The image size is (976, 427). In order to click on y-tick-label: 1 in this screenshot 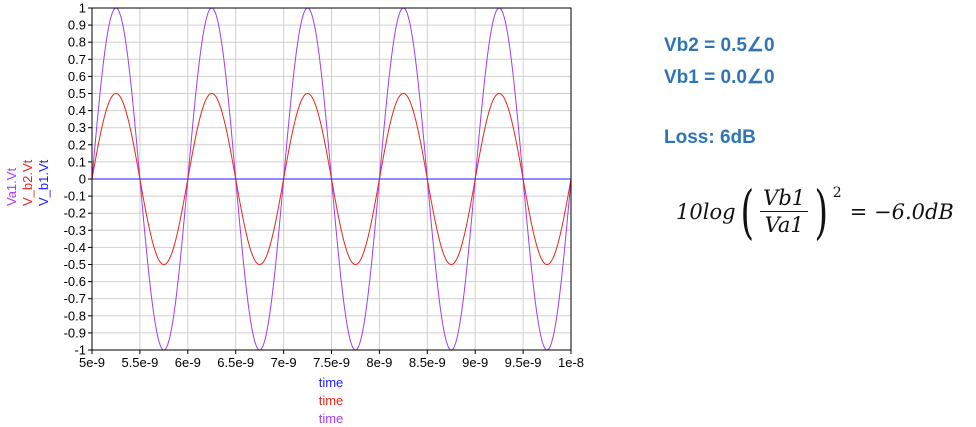, I will do `click(82, 8)`.